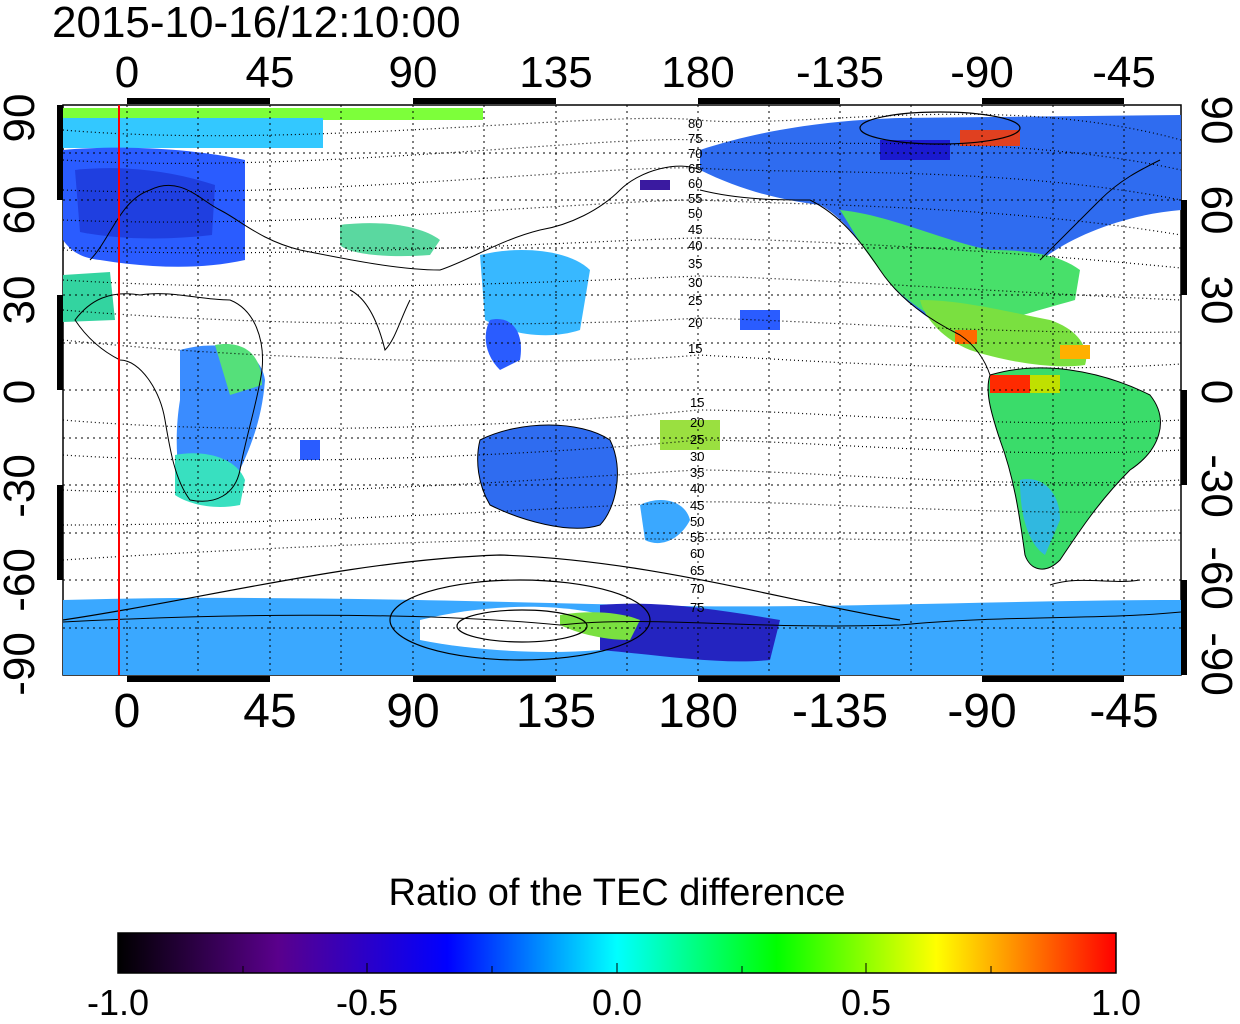 The width and height of the screenshot is (1240, 1024). I want to click on coast-north-america-west, so click(845, 282).